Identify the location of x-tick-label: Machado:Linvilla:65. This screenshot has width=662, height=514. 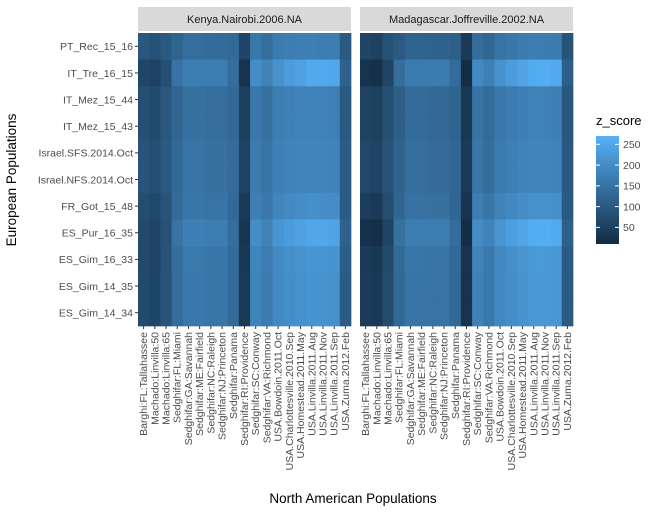
(167, 378).